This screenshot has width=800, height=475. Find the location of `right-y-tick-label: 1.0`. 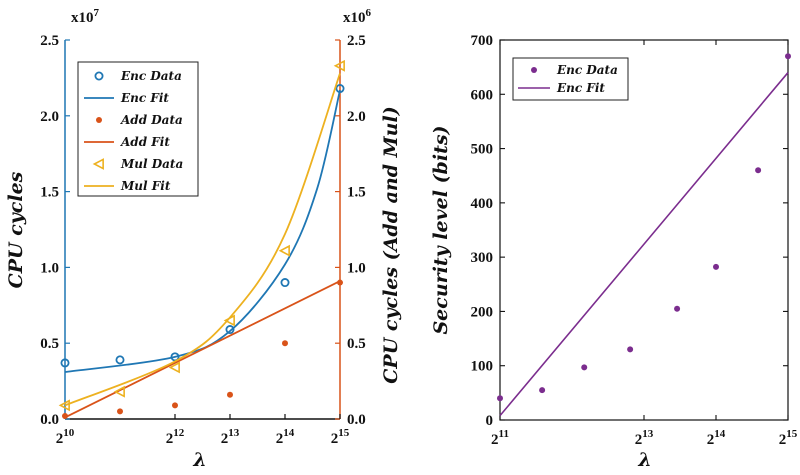

right-y-tick-label: 1.0 is located at coordinates (356, 268).